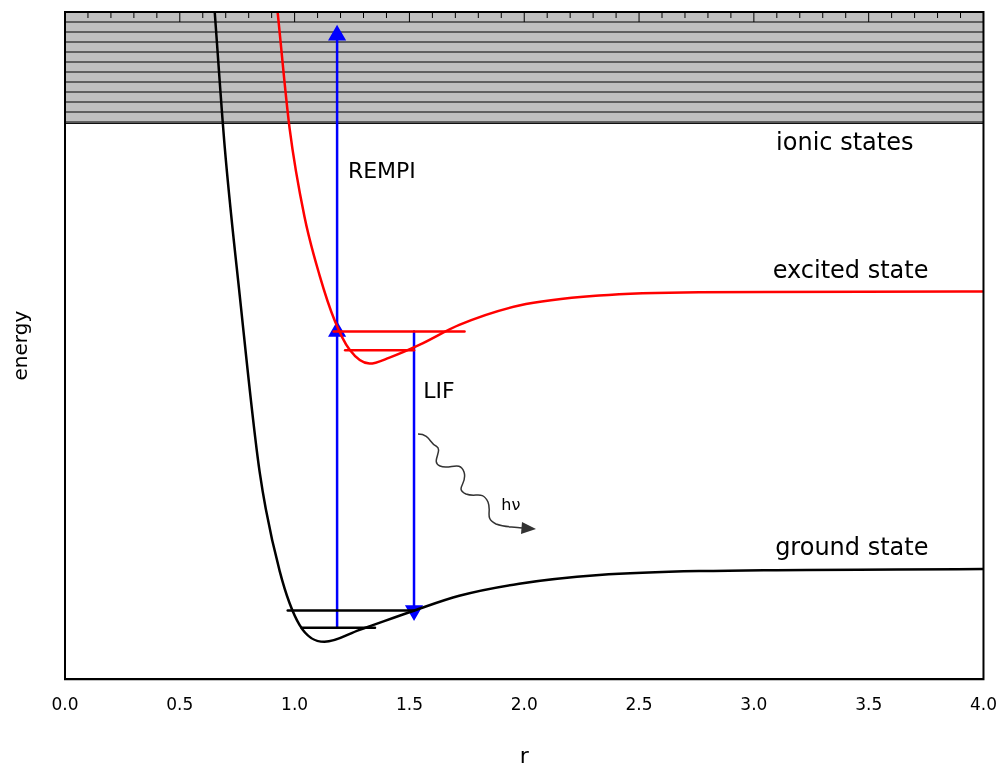 Image resolution: width=1005 pixels, height=782 pixels. I want to click on x-tick-label: 0.5, so click(180, 703).